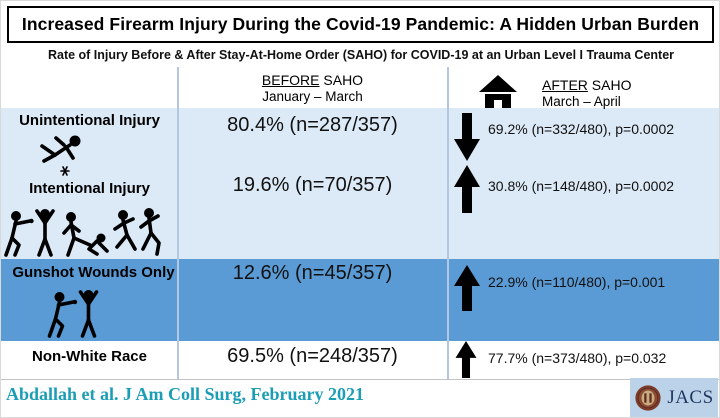  Describe the element at coordinates (360, 379) in the screenshot. I see `bottom-divider-line` at that location.